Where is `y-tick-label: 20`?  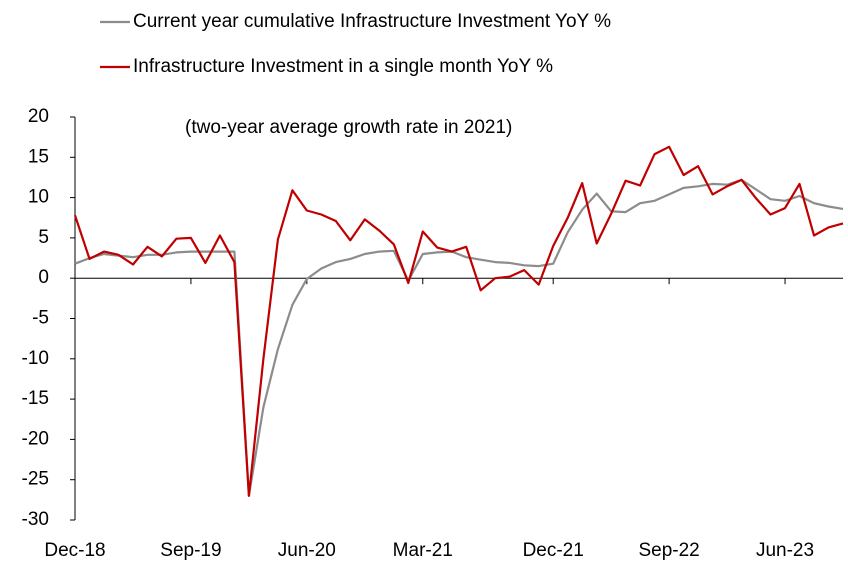 y-tick-label: 20 is located at coordinates (38, 116).